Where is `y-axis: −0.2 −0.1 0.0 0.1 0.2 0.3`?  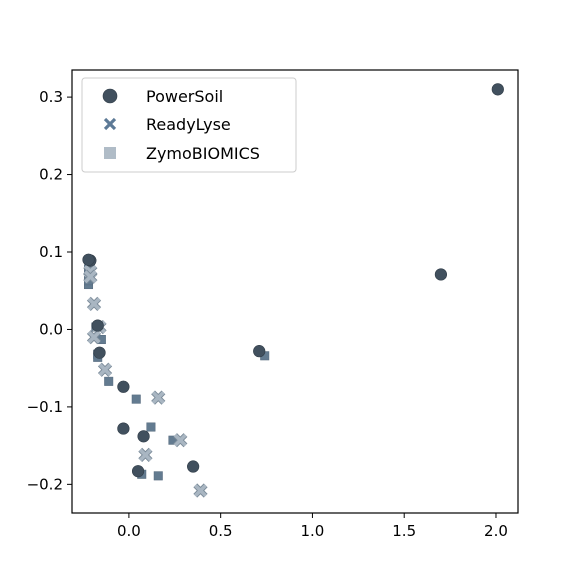
y-axis: −0.2 −0.1 0.0 0.1 0.2 0.3 is located at coordinates (49, 290).